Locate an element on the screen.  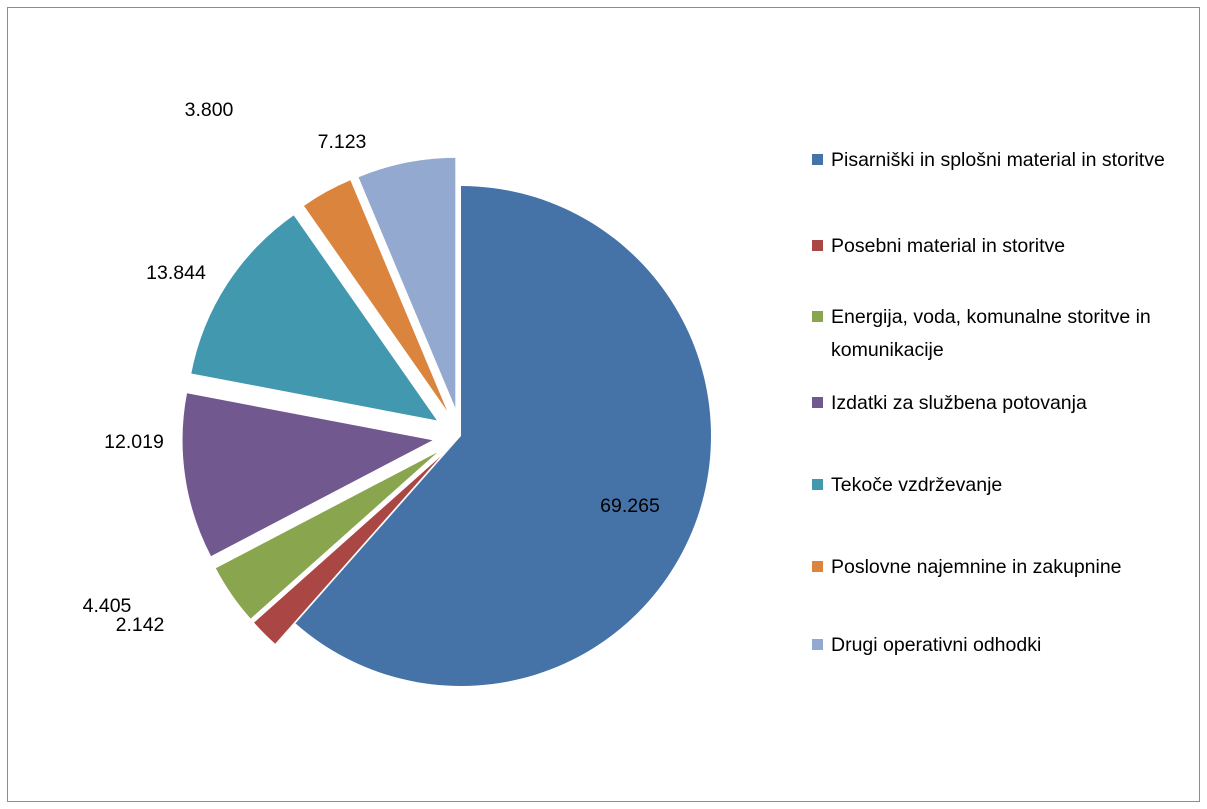
slice-value-label-3: 4.405 is located at coordinates (107, 606).